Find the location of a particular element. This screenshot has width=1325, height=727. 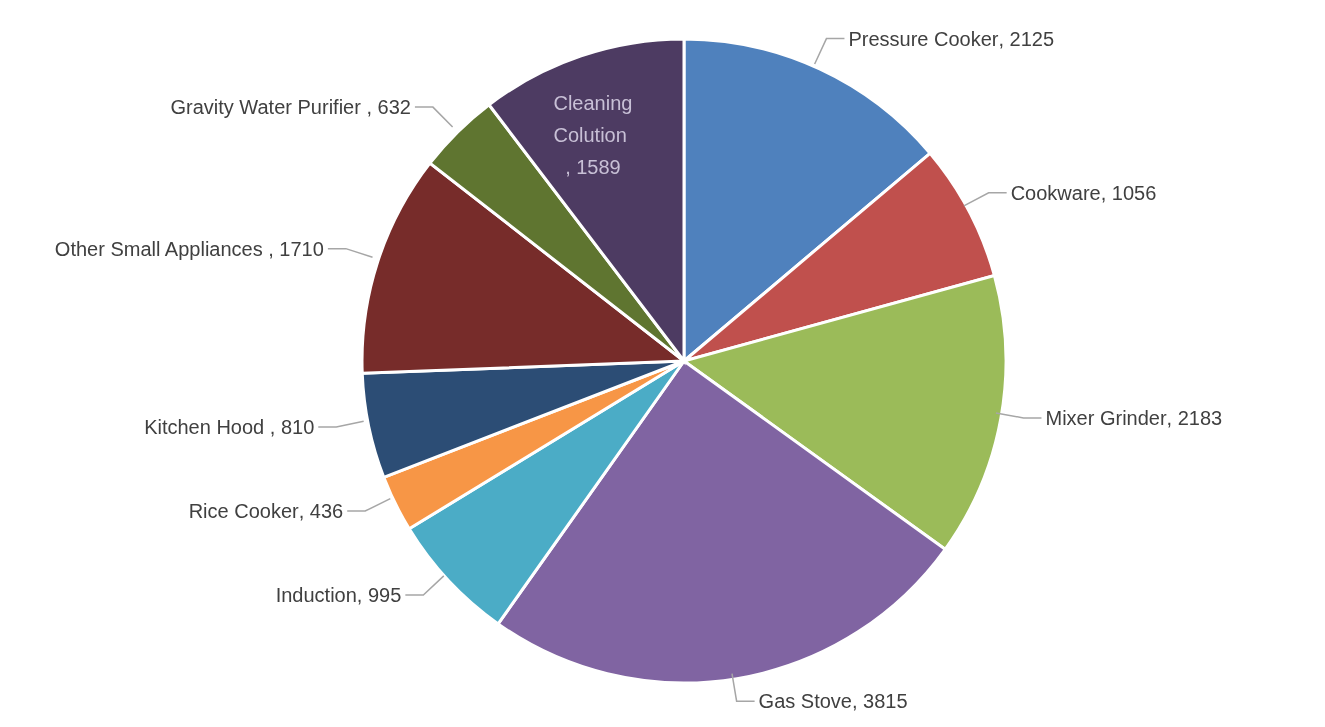

slice-label: Cookware is located at coordinates (1055, 192).